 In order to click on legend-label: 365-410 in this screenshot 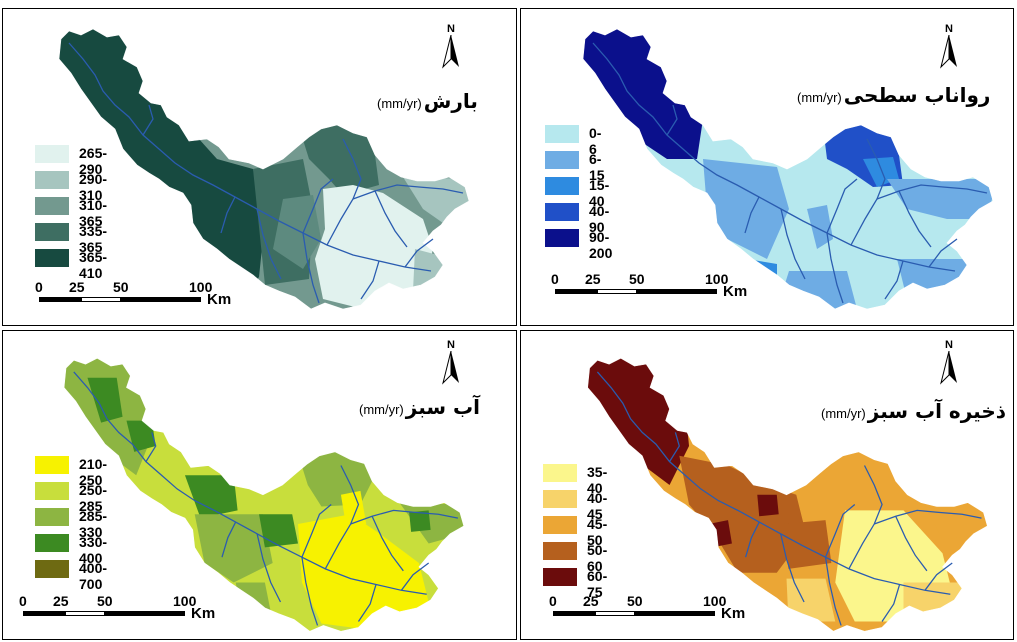, I will do `click(93, 265)`.